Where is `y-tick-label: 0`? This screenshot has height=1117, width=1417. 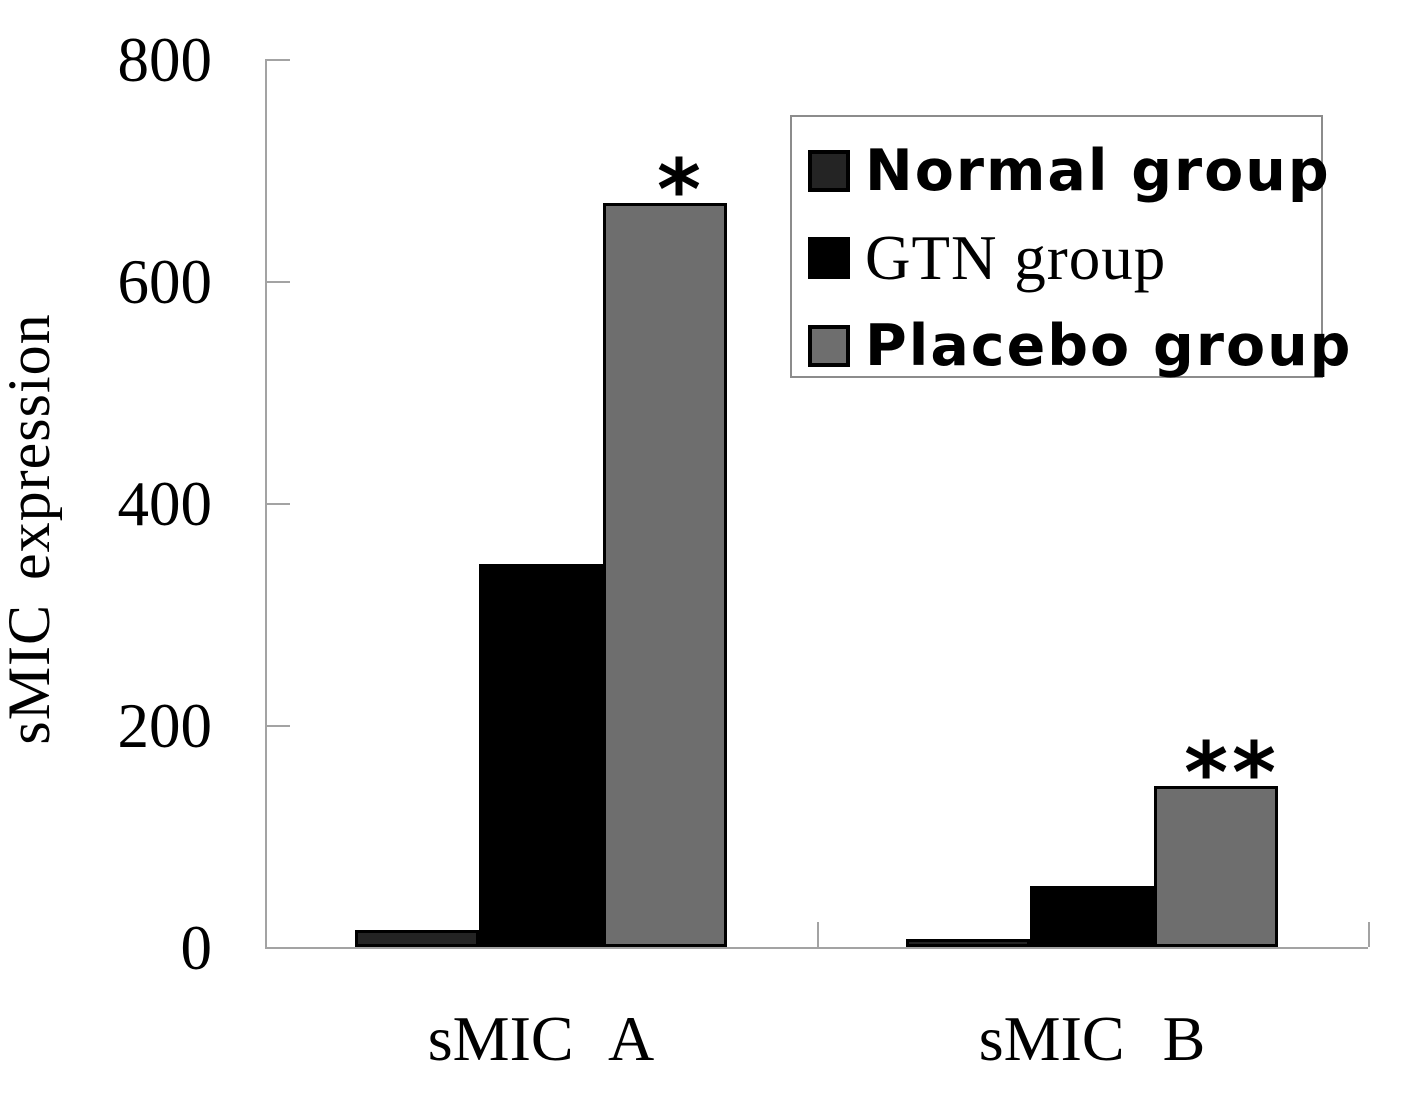
y-tick-label: 0 is located at coordinates (196, 948).